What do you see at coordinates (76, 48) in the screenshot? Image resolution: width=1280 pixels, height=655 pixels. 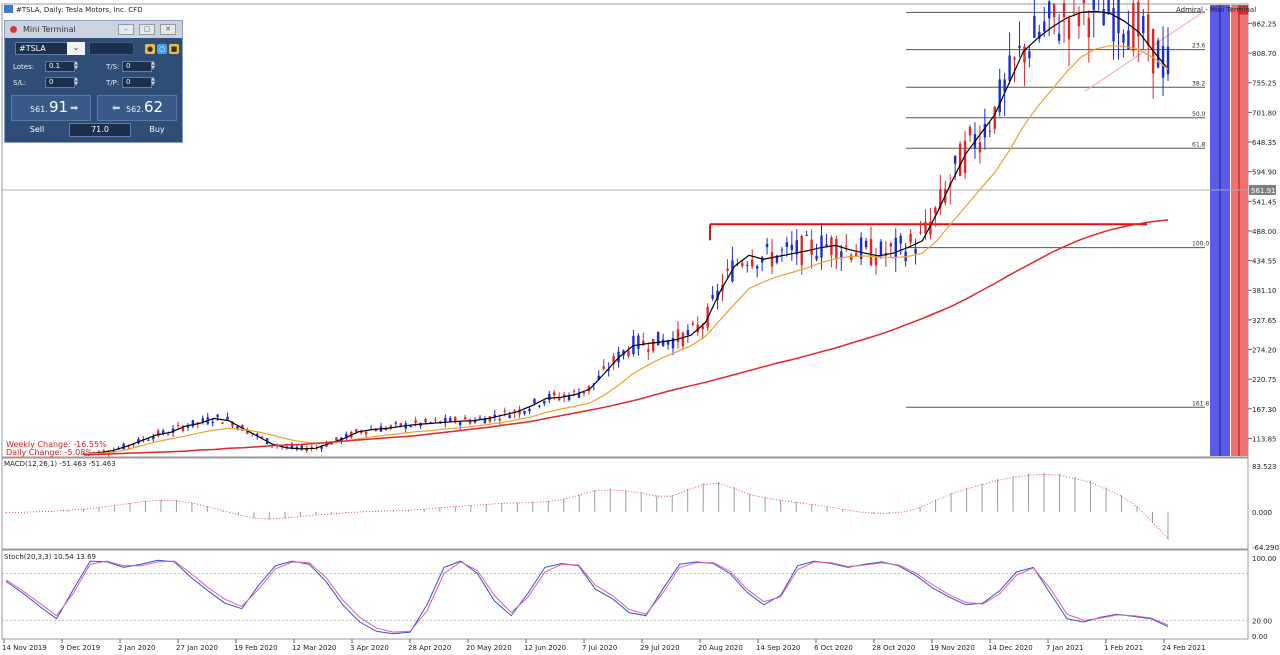 I see `chevron-down-icon: ⌄` at bounding box center [76, 48].